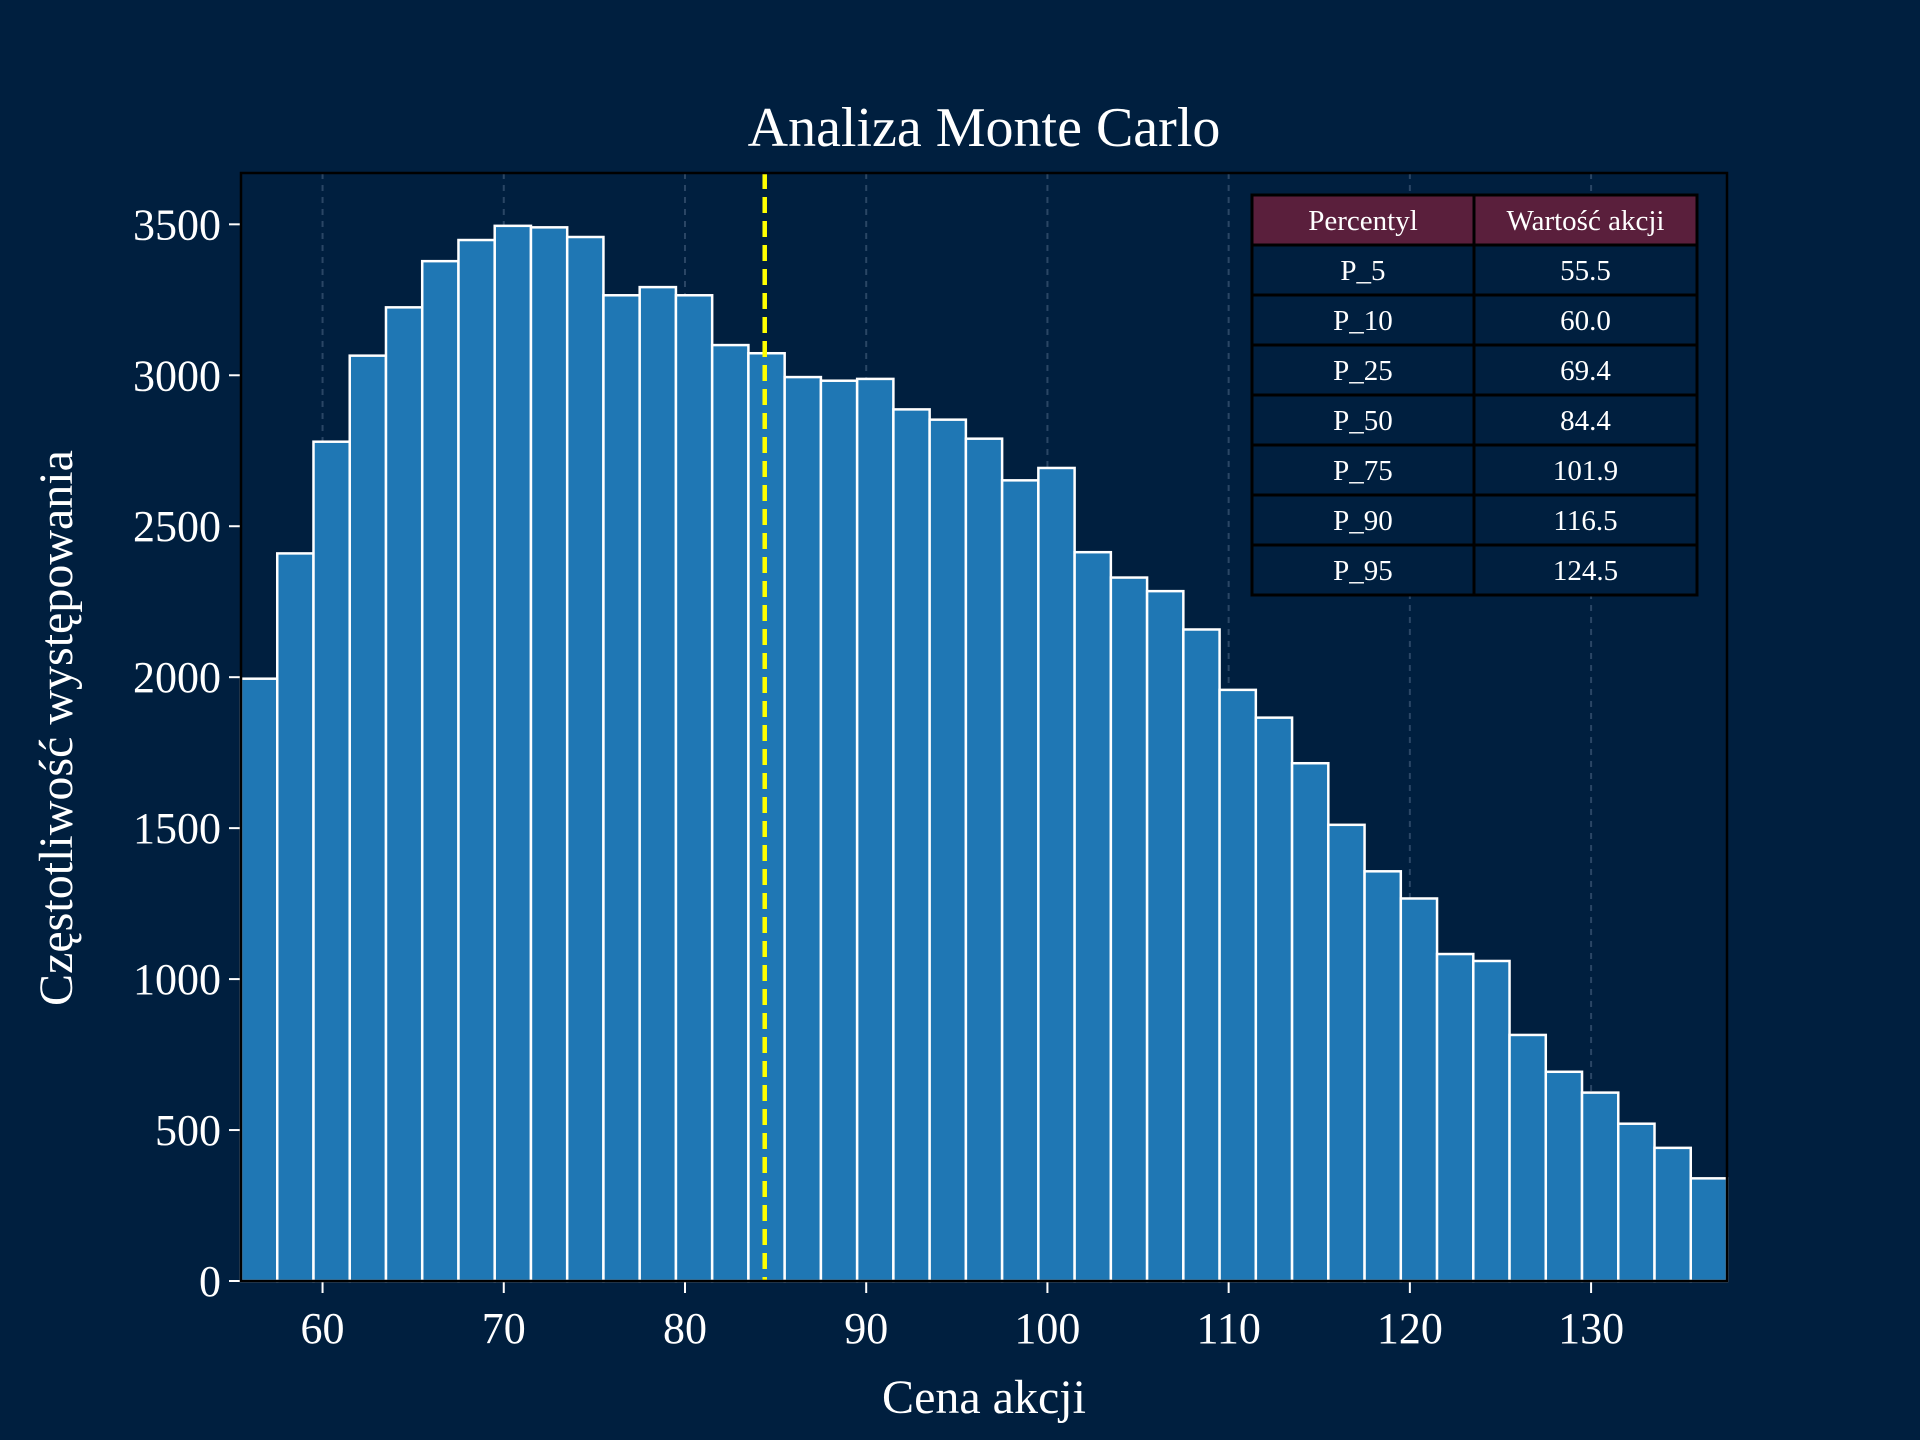 This screenshot has width=1920, height=1440. I want to click on table-value-text: 60.0, so click(1585, 321).